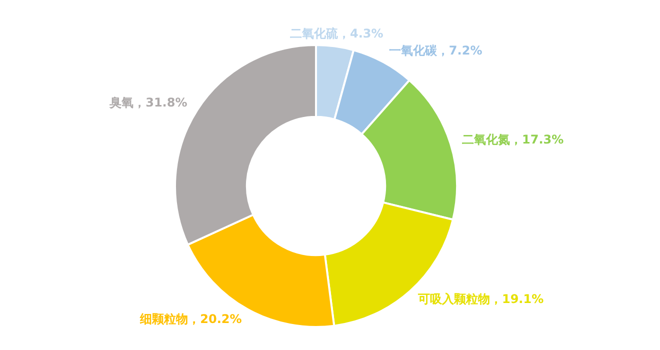  I want to click on slice-label: 细颗粒物，20.2%, so click(190, 319).